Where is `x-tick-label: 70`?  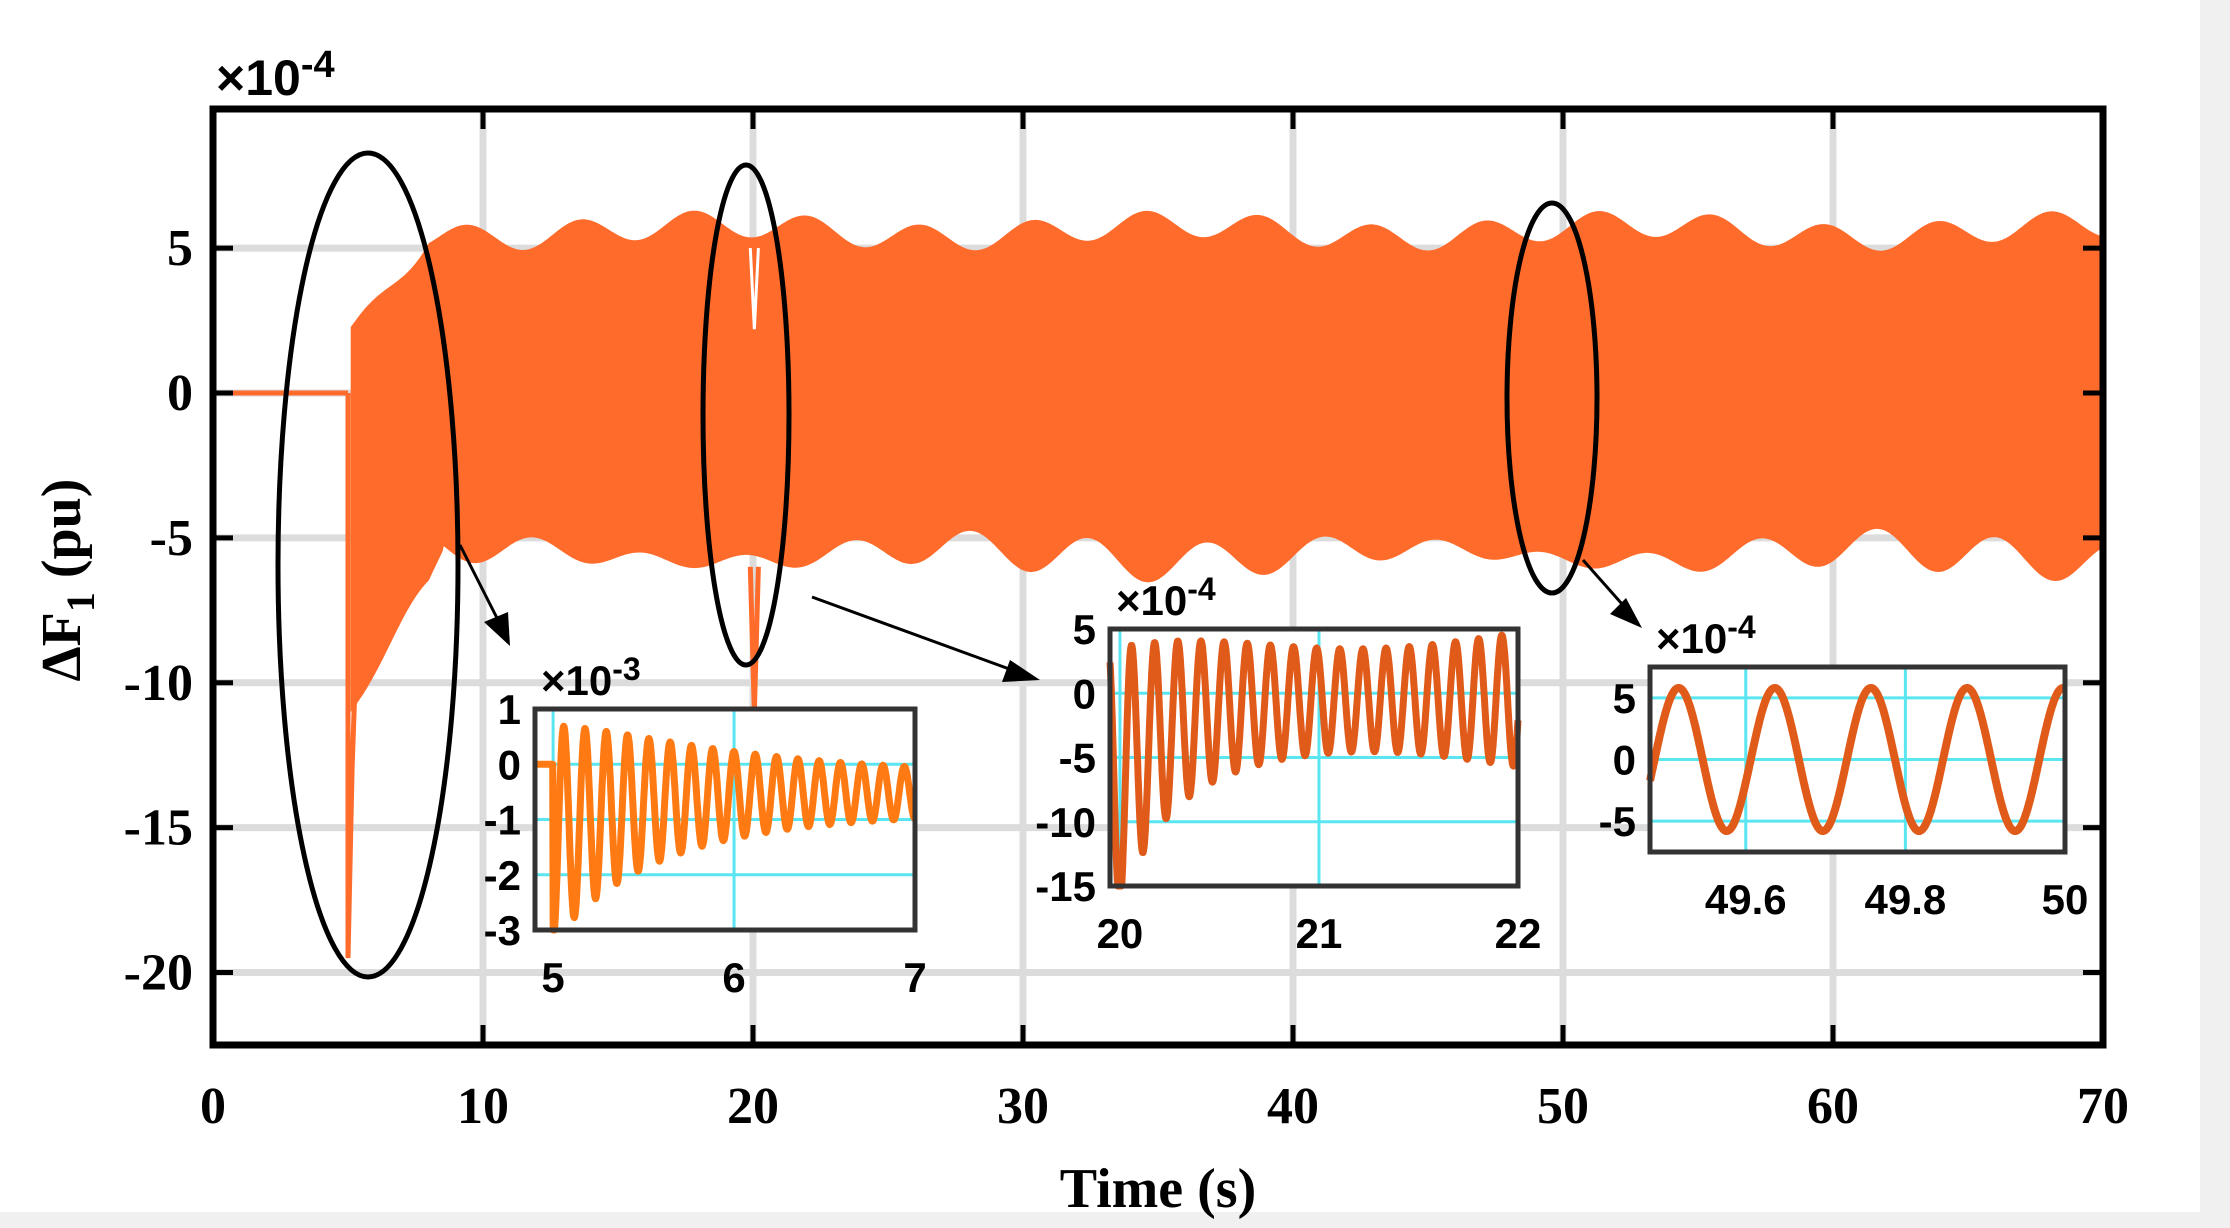
x-tick-label: 70 is located at coordinates (2103, 1106).